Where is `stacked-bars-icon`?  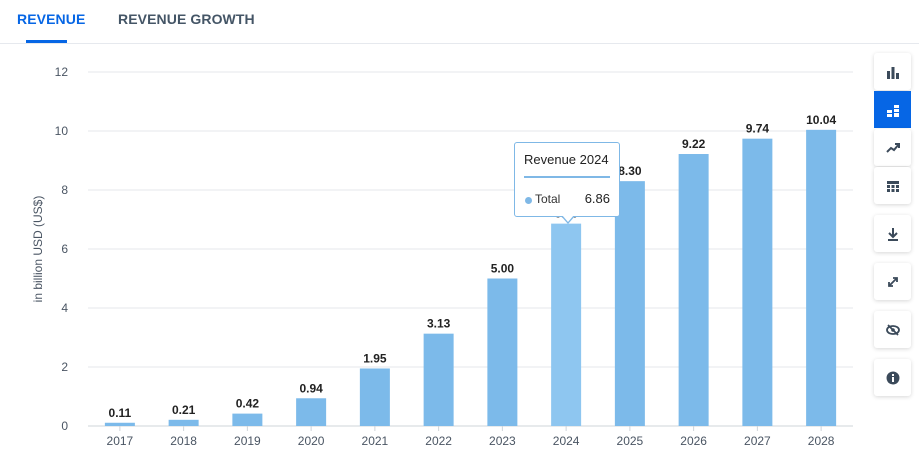 stacked-bars-icon is located at coordinates (892, 110).